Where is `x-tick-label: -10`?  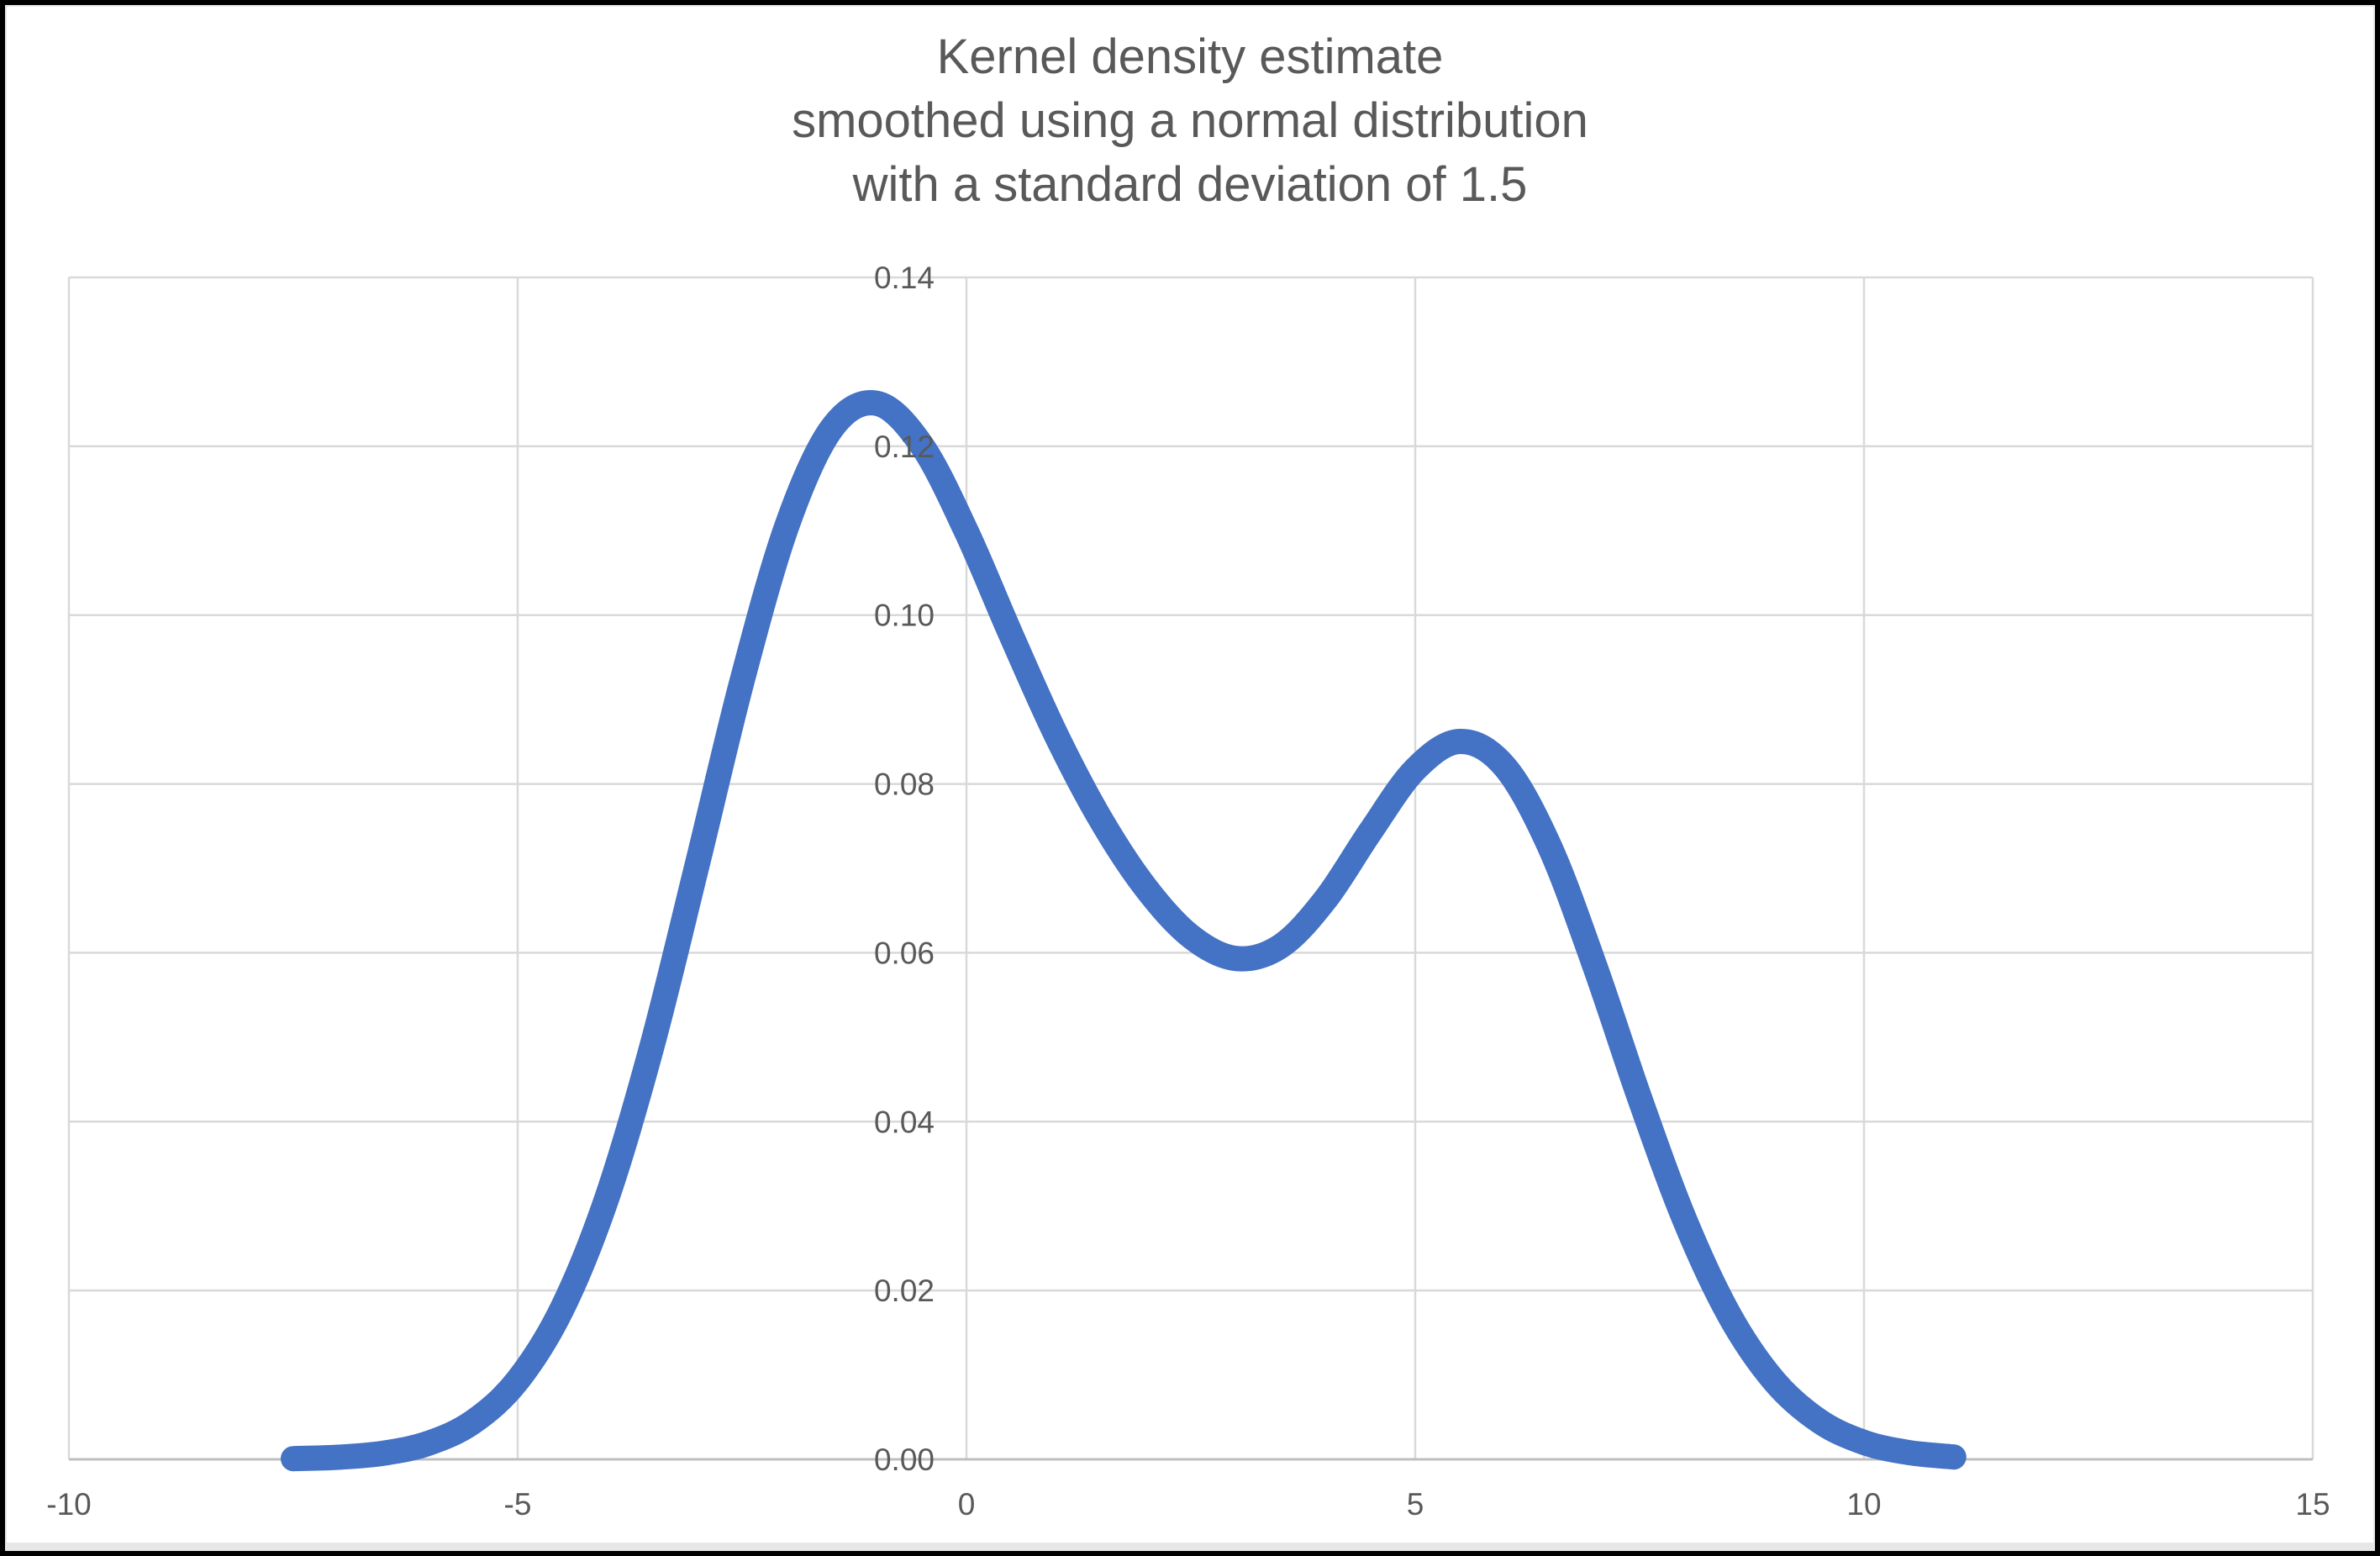 x-tick-label: -10 is located at coordinates (68, 1504).